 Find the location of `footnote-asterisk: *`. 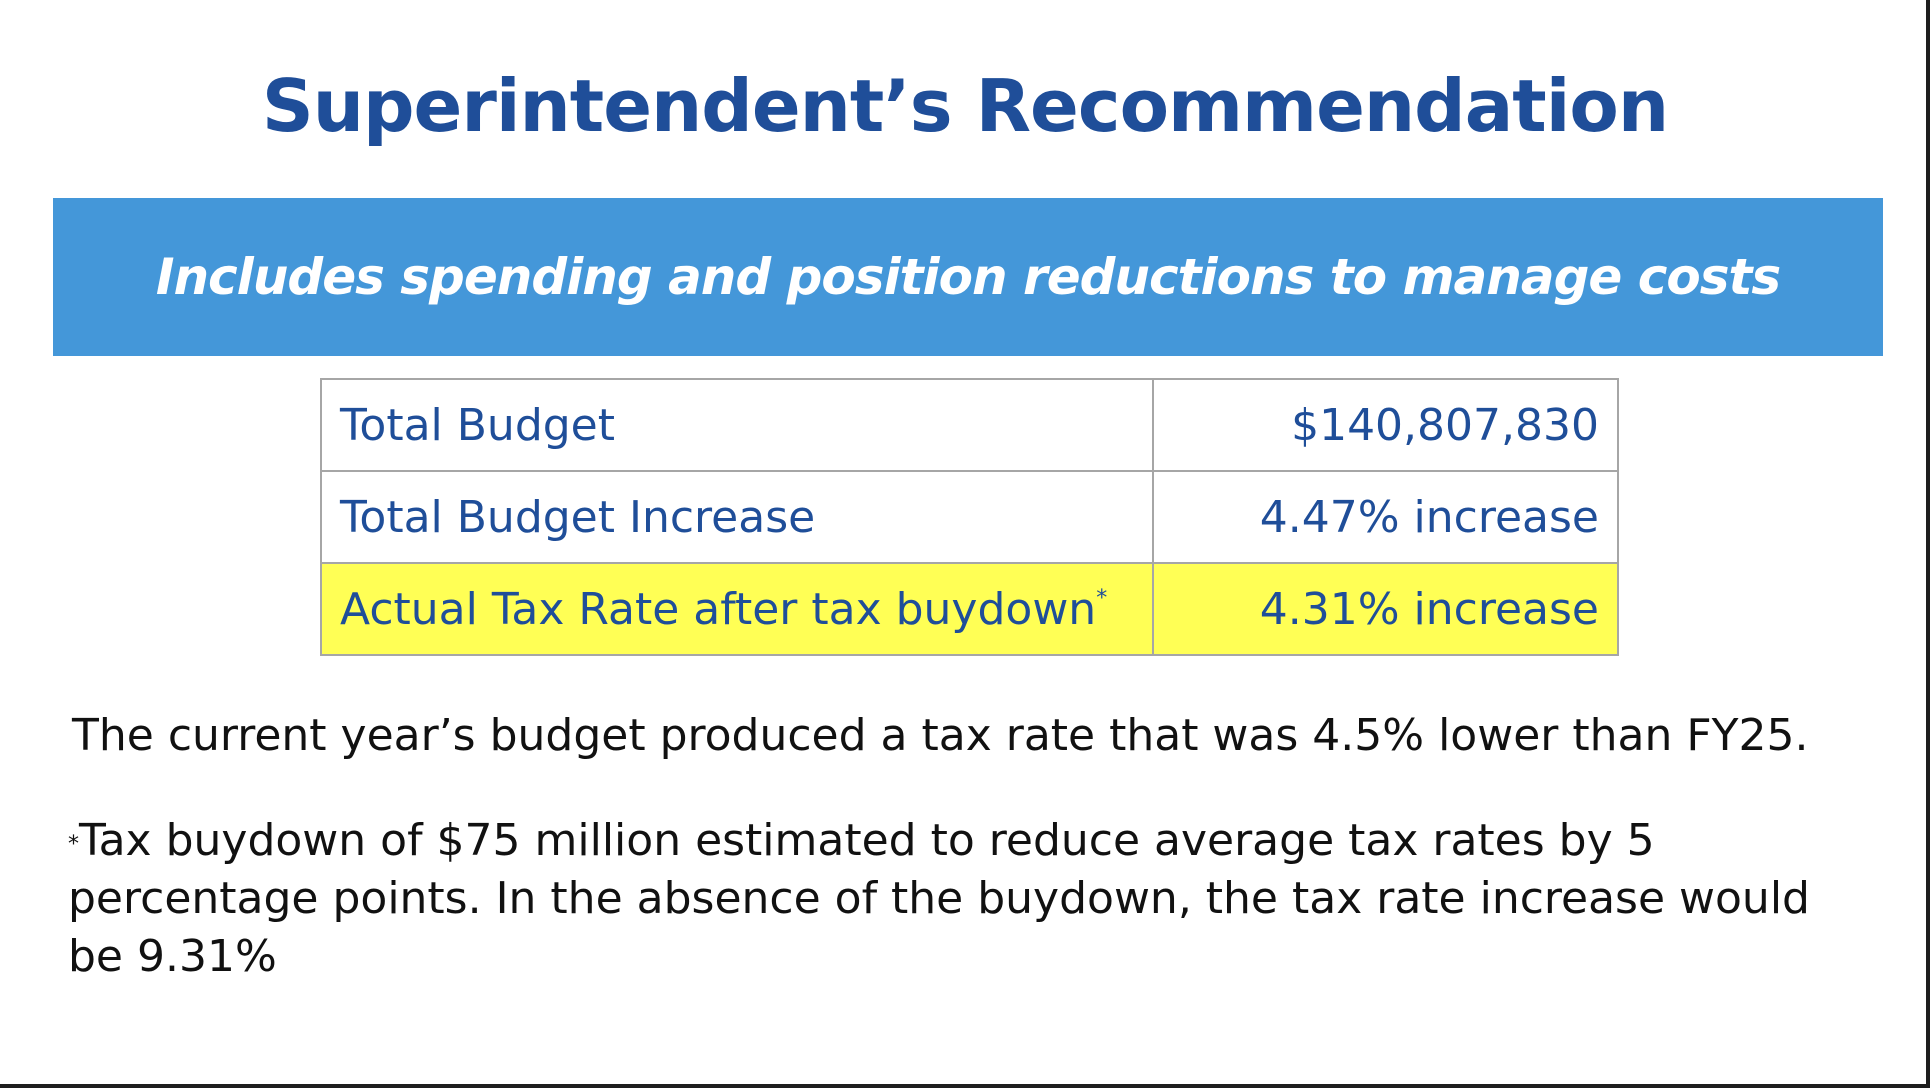

footnote-asterisk: * is located at coordinates (73, 844).